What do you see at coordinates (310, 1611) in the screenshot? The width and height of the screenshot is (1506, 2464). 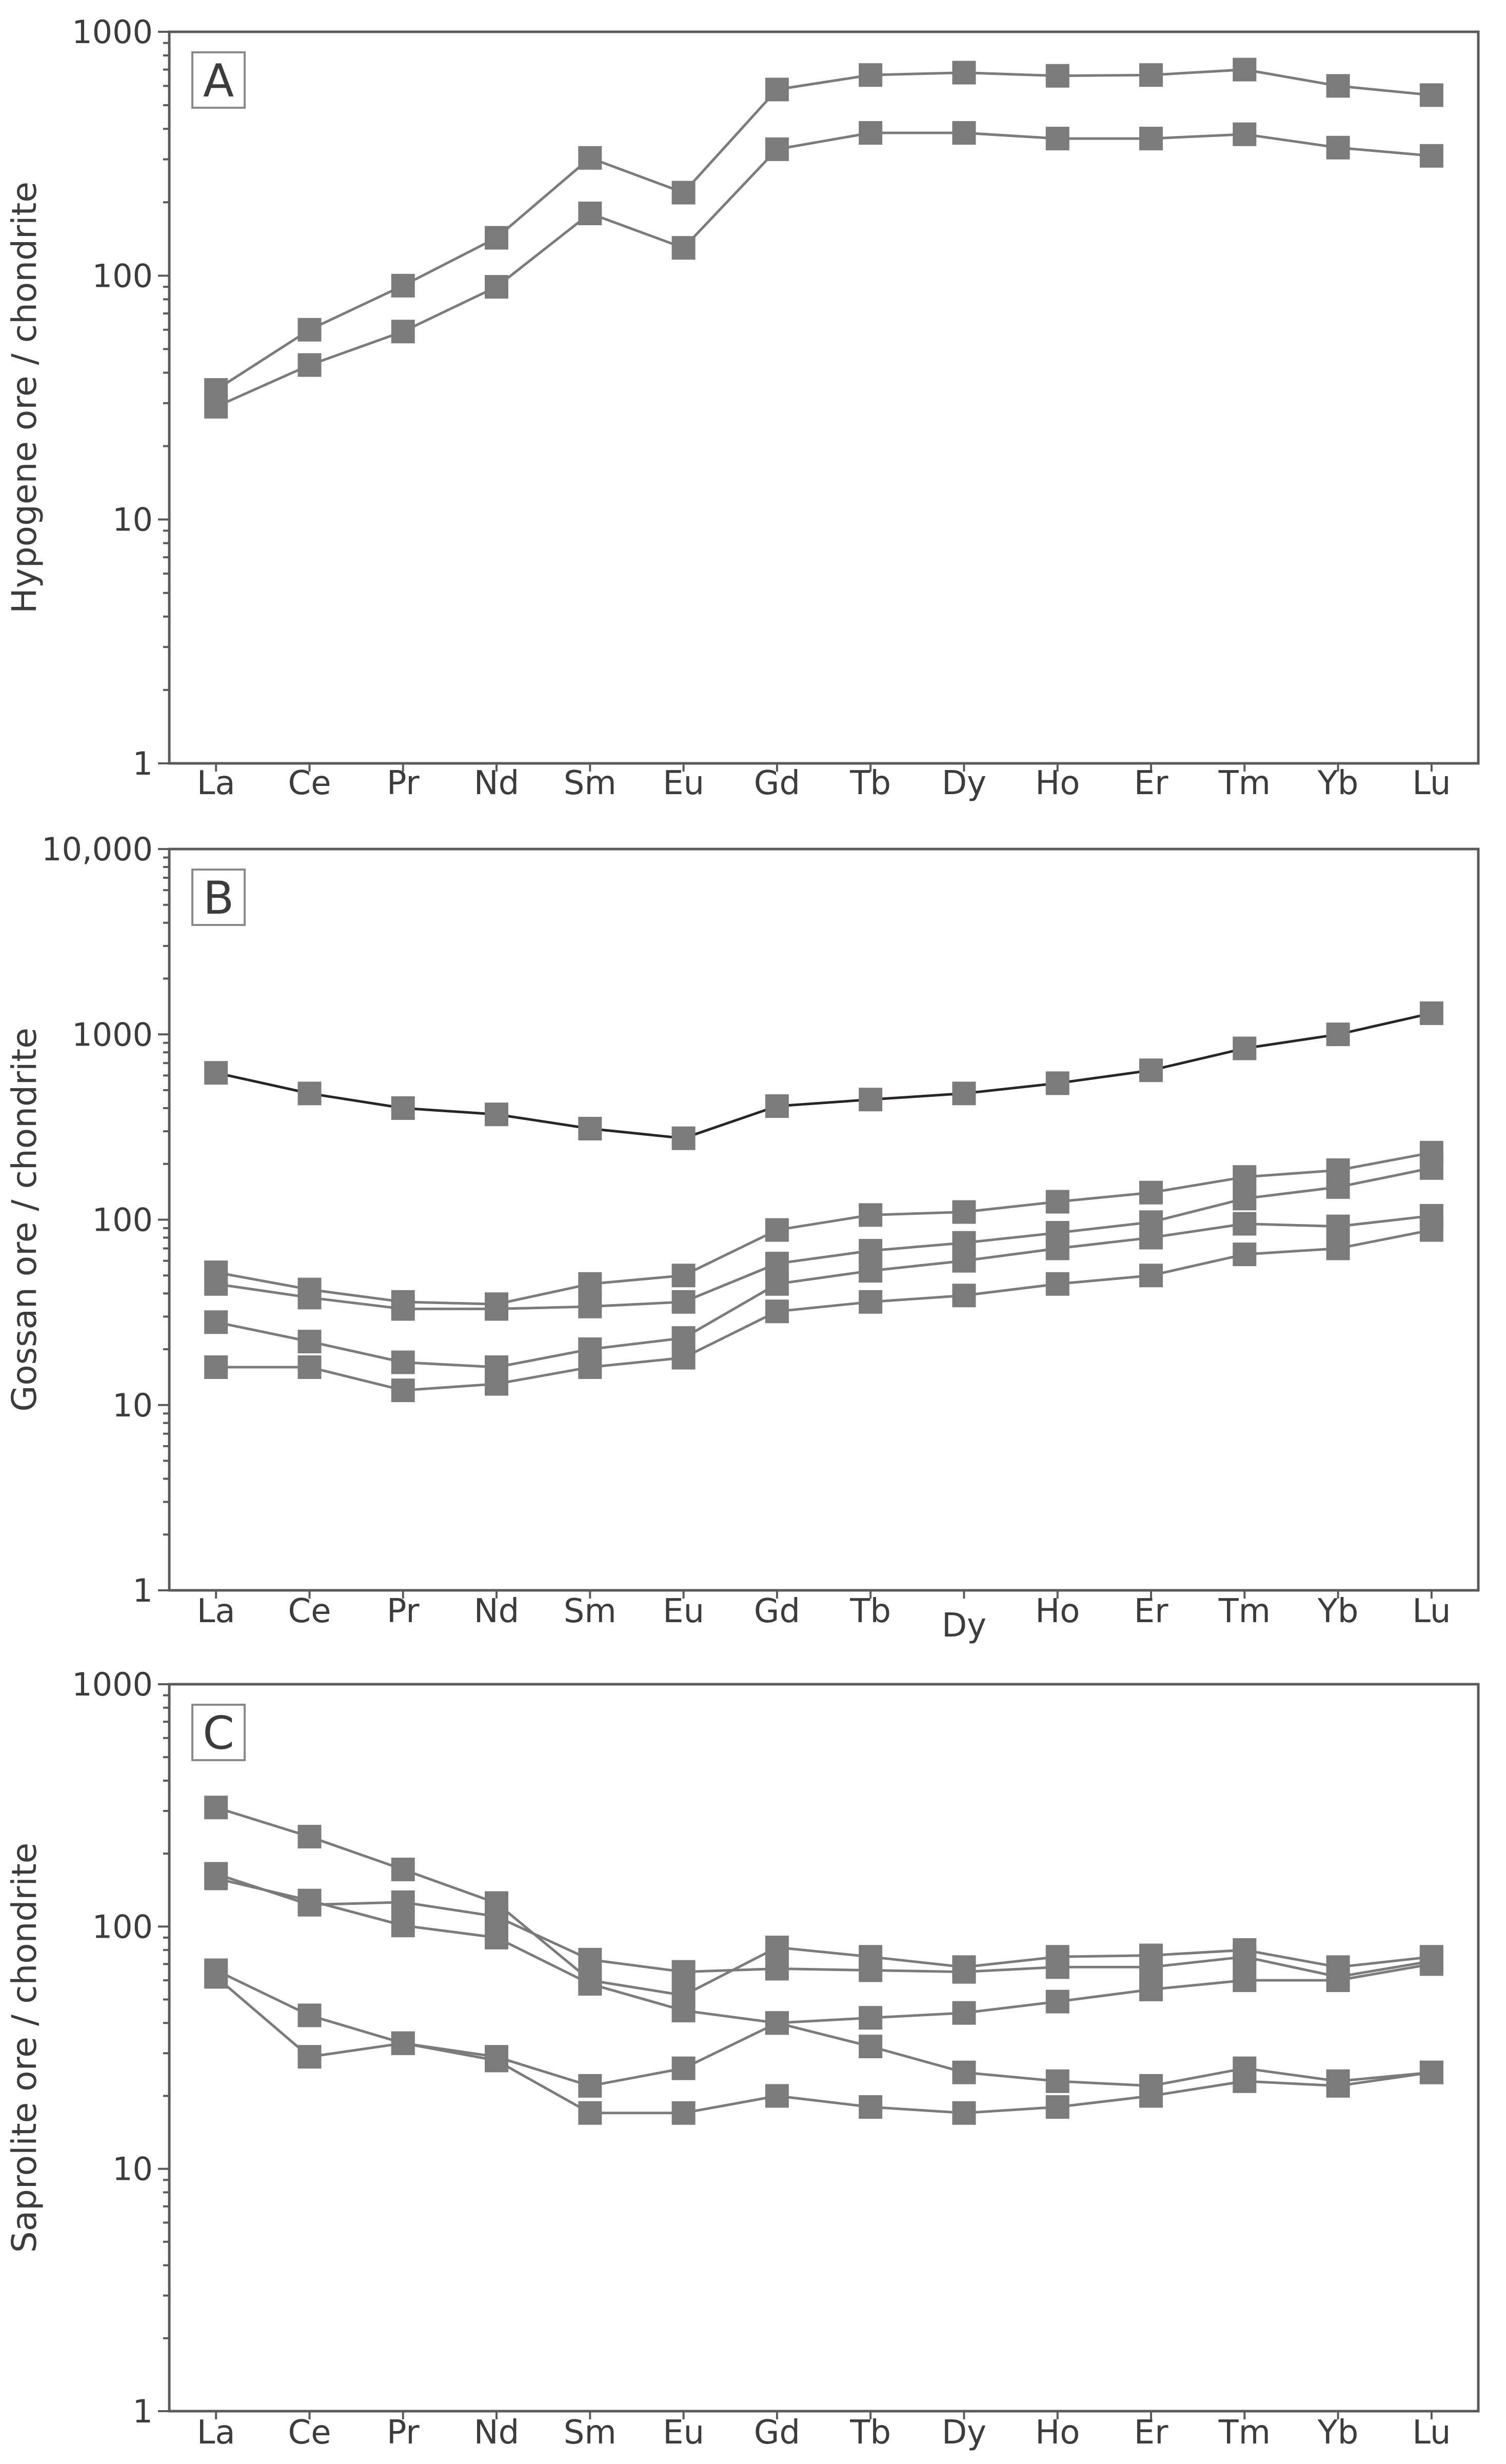 I see `x-tick-label-ce: Ce` at bounding box center [310, 1611].